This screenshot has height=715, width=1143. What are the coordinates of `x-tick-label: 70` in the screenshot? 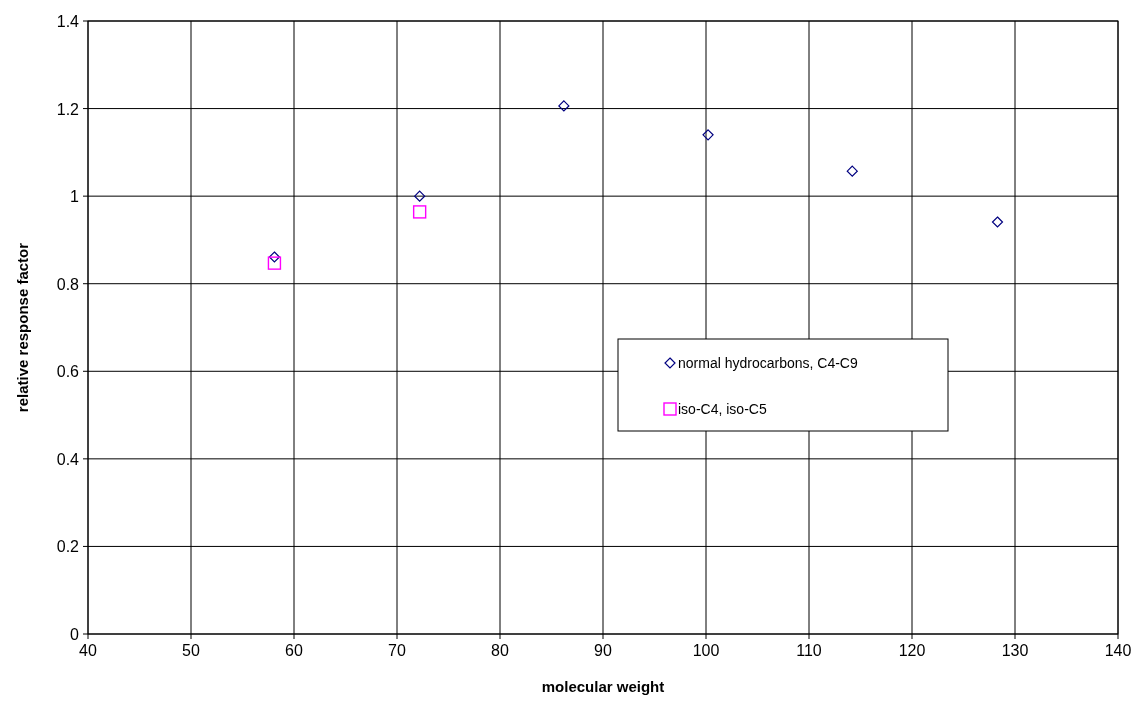 It's located at (397, 650).